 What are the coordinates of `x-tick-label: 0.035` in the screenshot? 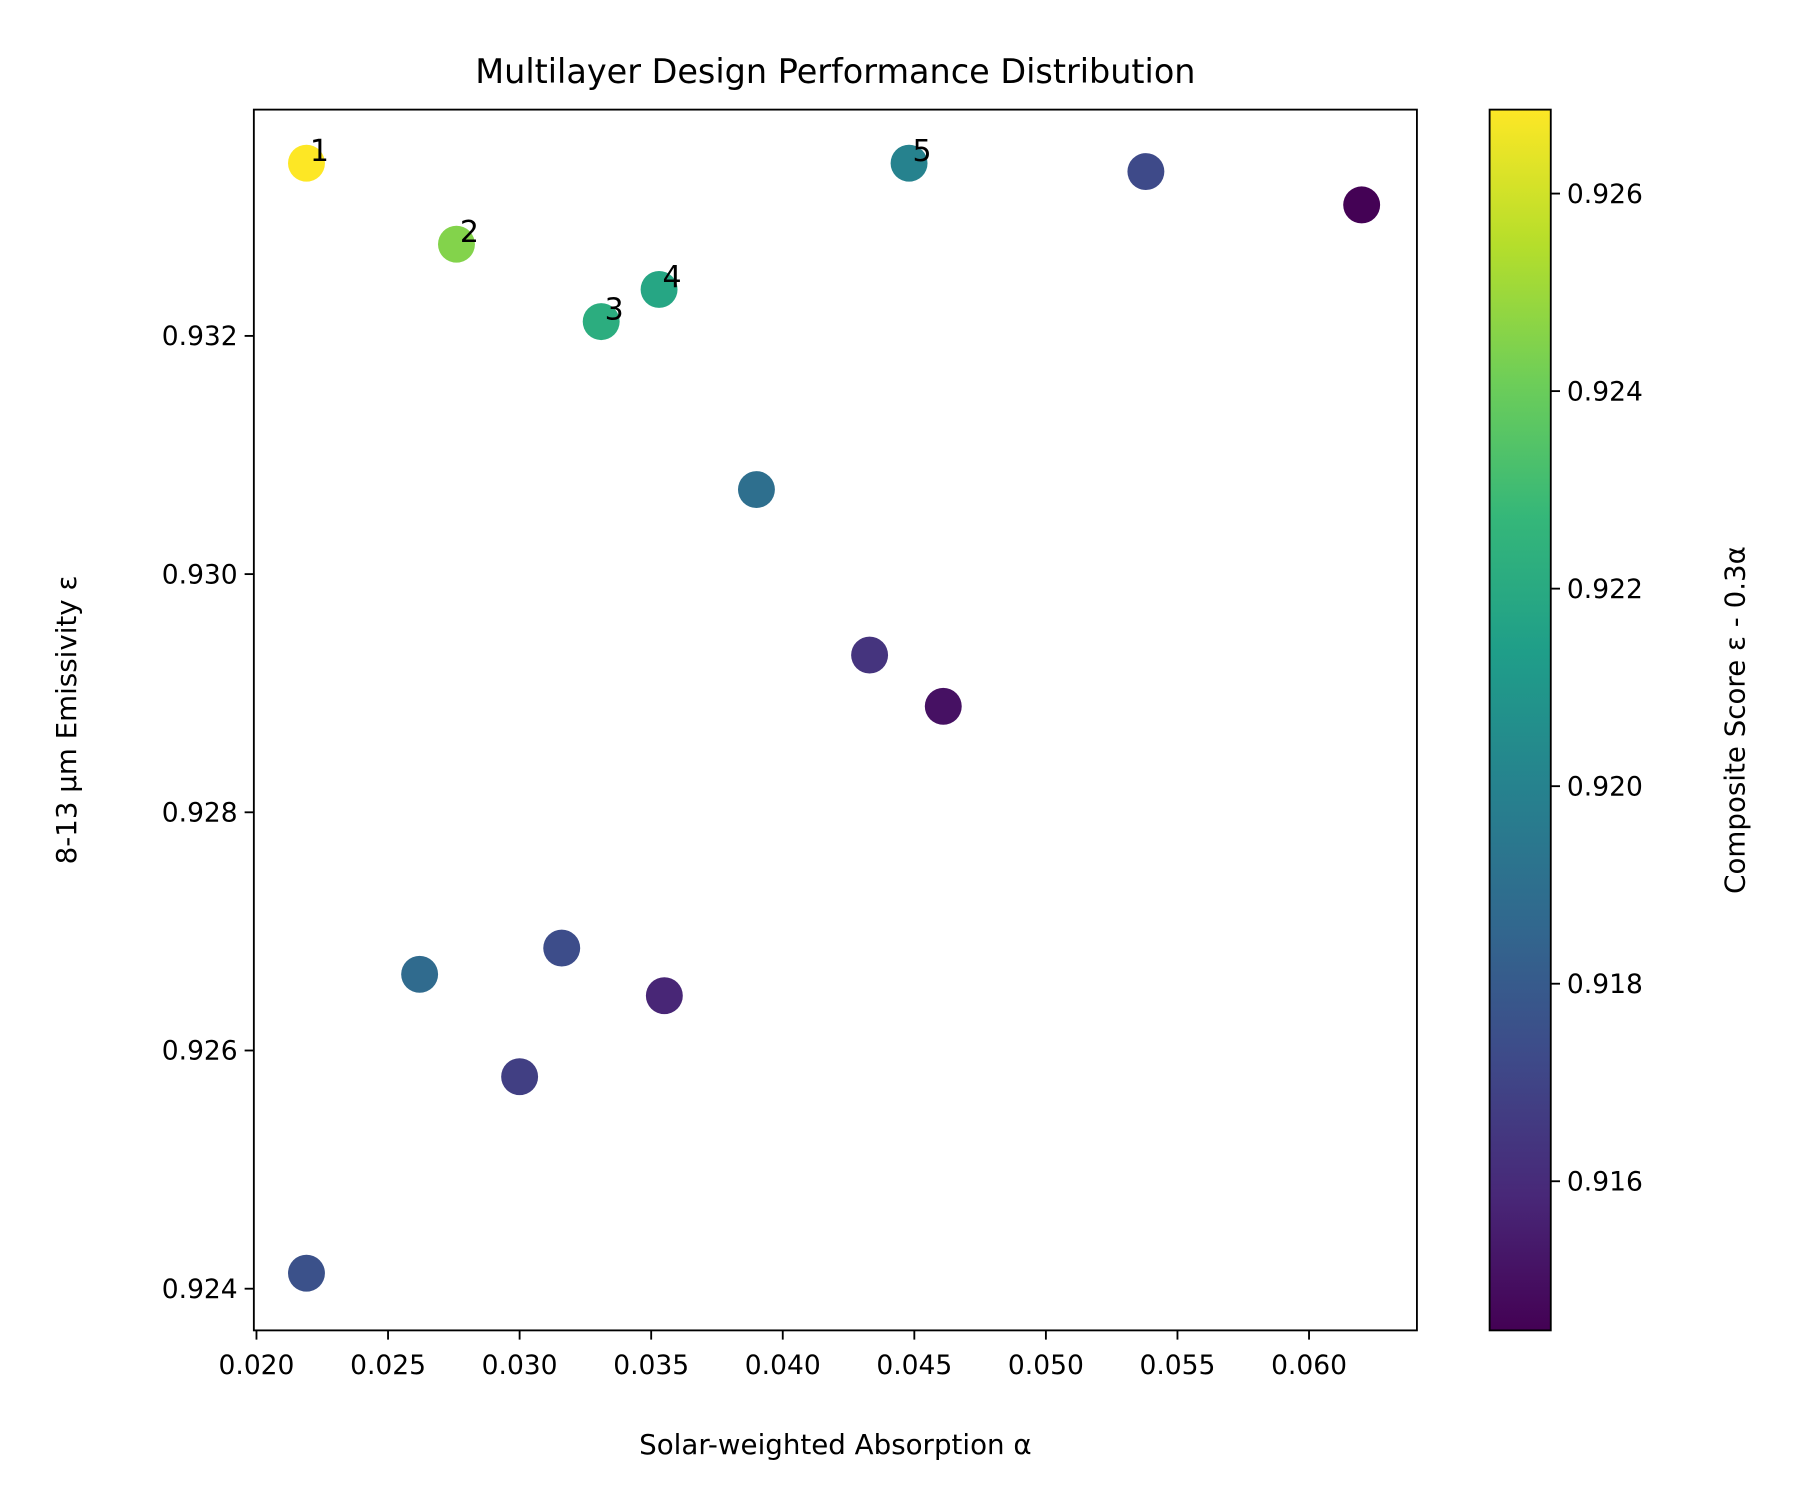 It's located at (651, 1365).